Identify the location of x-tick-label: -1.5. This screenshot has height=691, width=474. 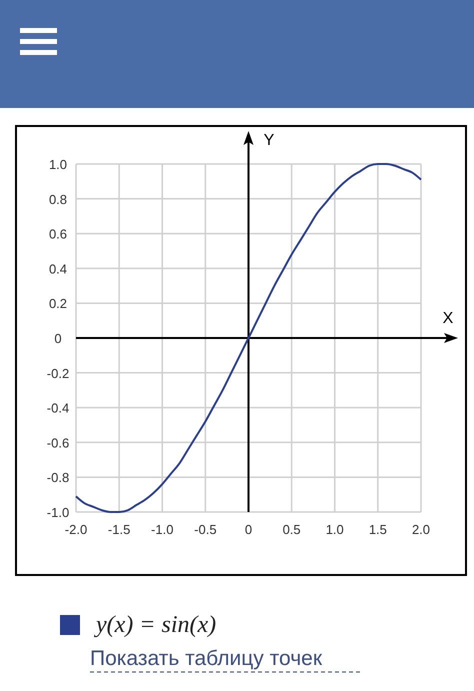
(119, 529).